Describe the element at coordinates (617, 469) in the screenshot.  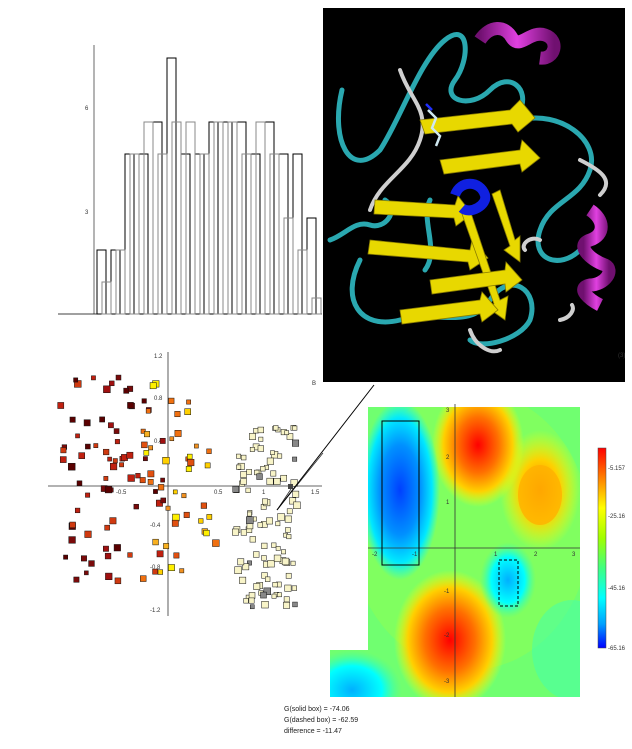
I see `colorbar-label-1: -5.157` at that location.